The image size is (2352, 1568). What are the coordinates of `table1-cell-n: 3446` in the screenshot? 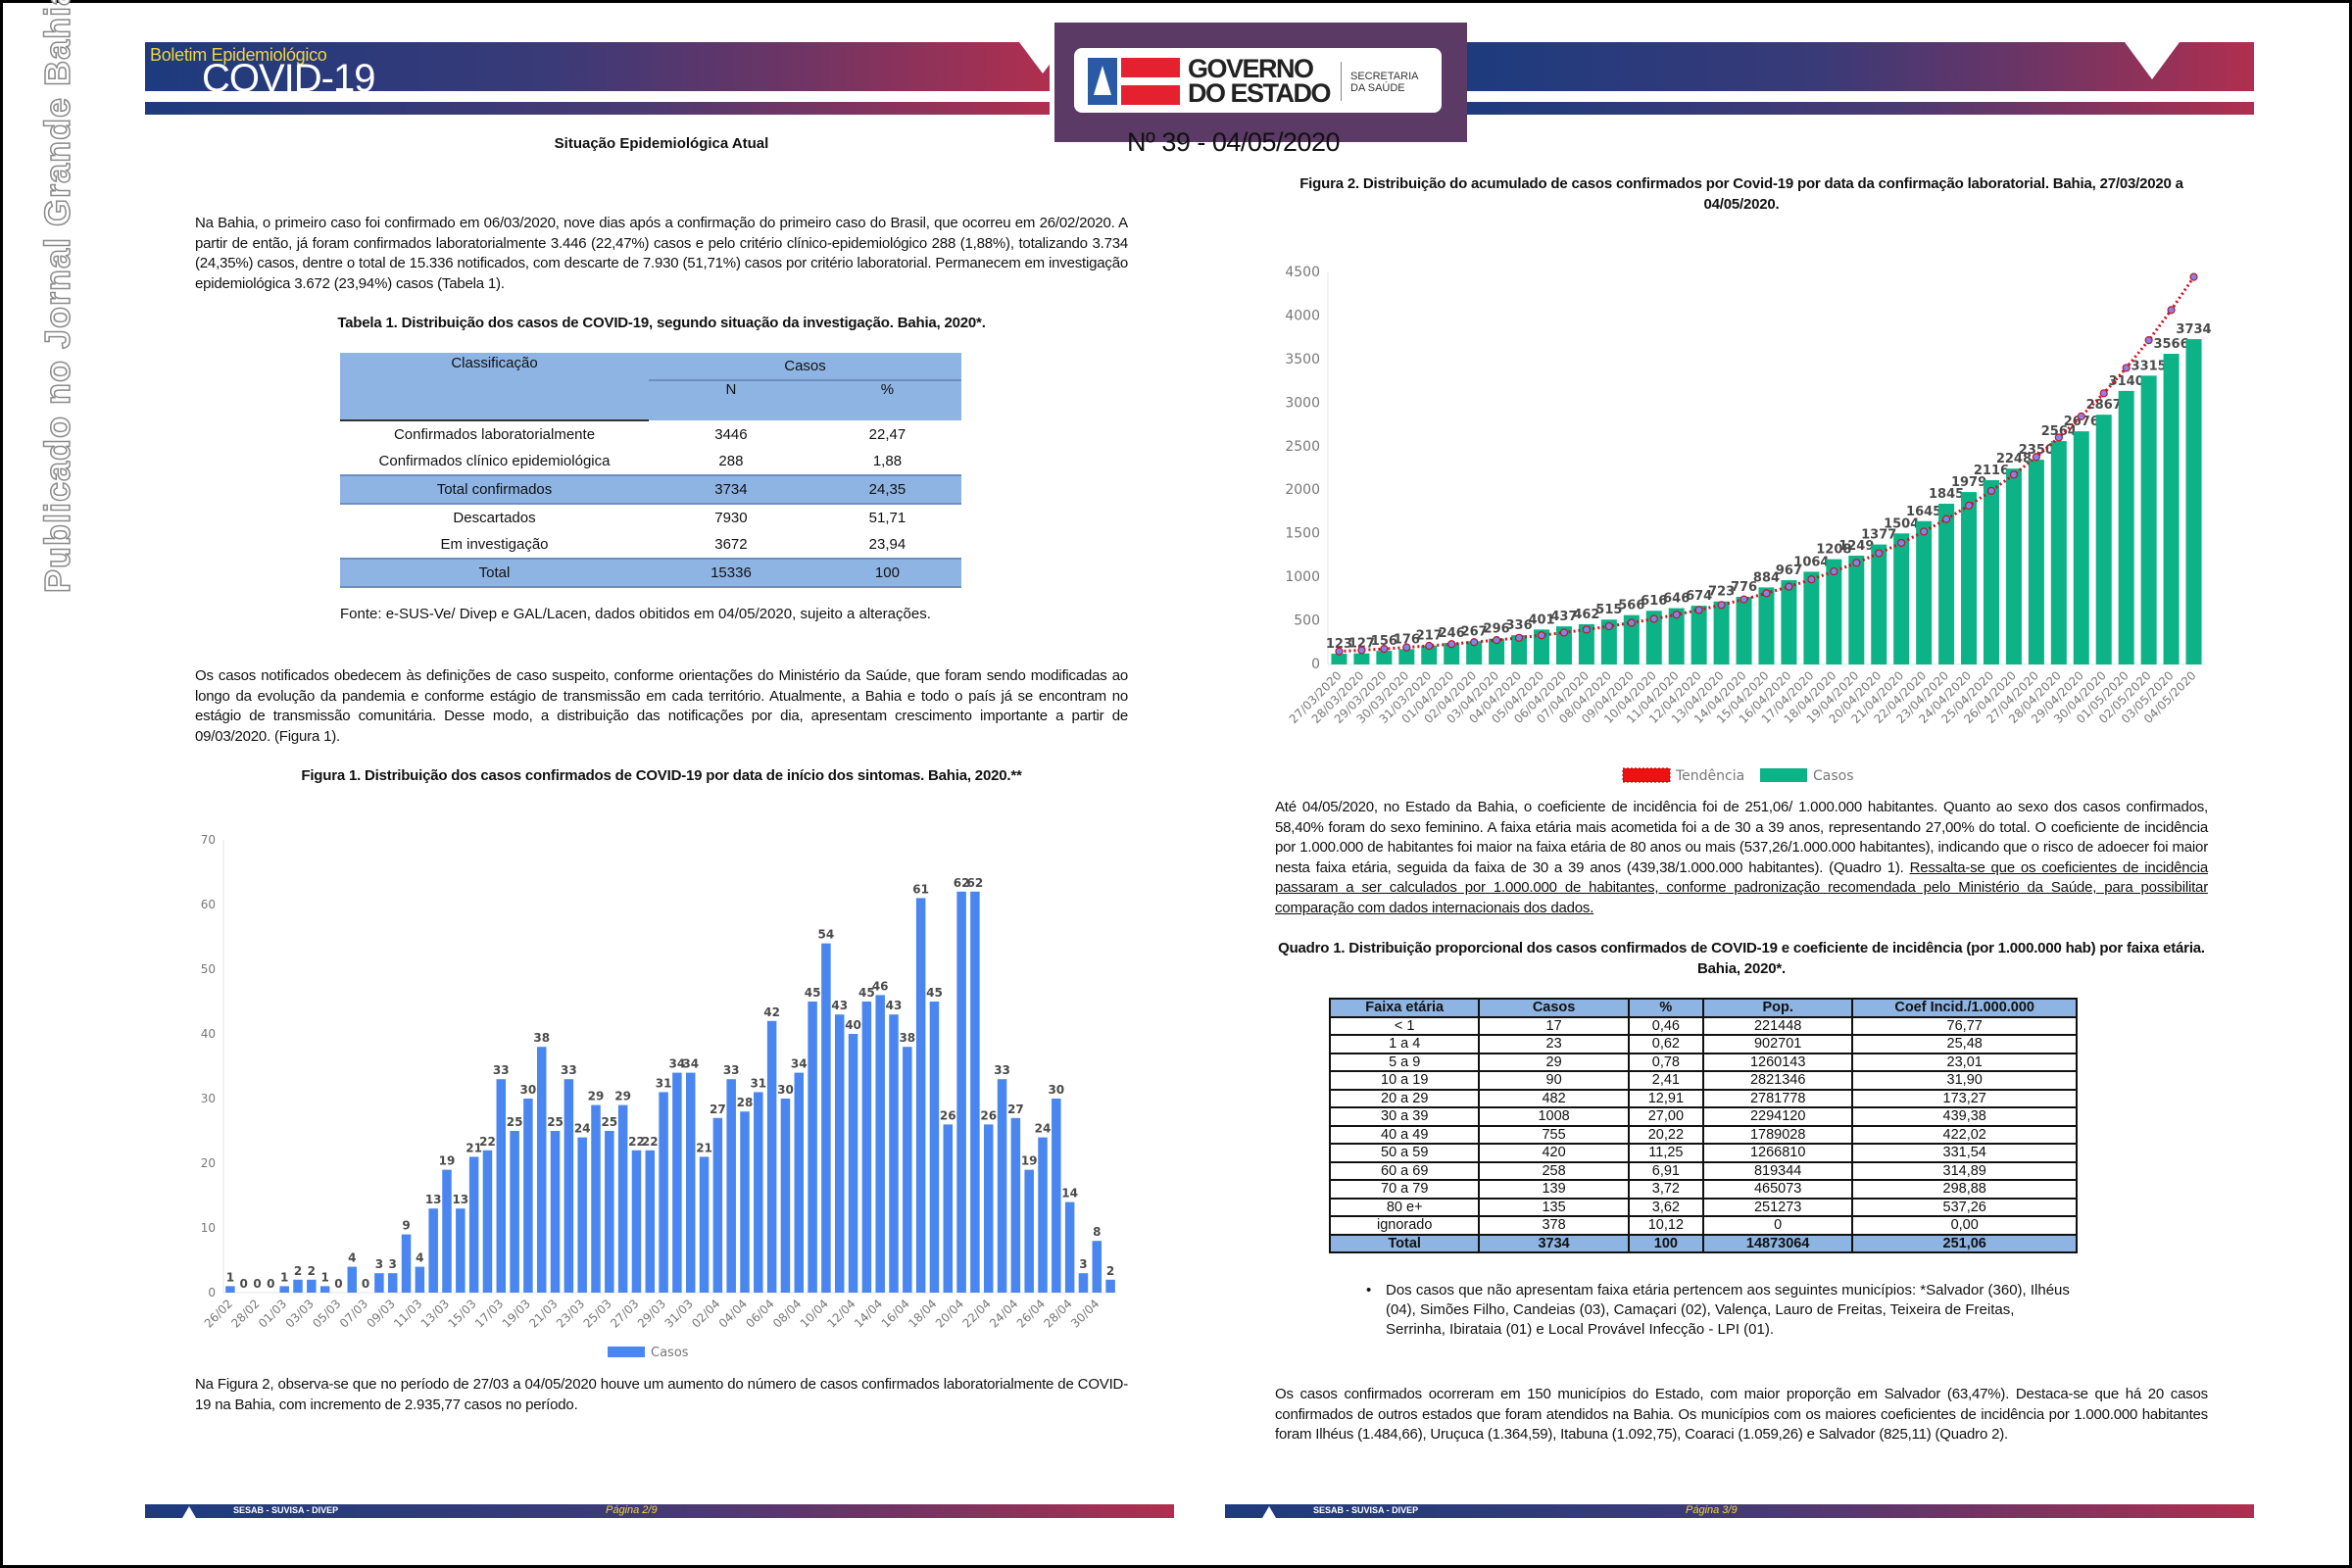 It's located at (731, 434).